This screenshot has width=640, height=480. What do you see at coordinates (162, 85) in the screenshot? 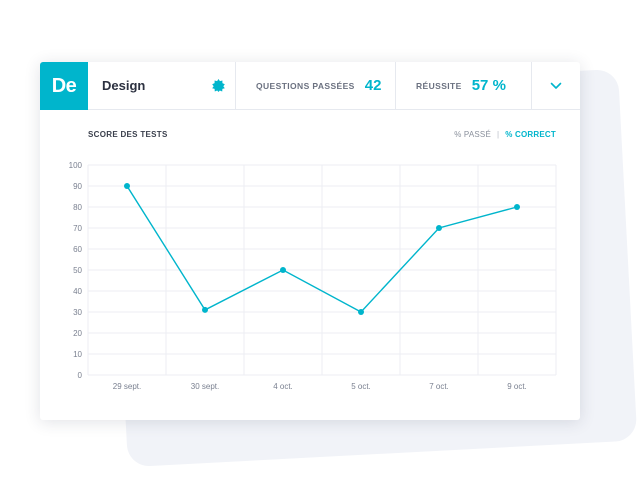
I see `course-title-block: Design` at bounding box center [162, 85].